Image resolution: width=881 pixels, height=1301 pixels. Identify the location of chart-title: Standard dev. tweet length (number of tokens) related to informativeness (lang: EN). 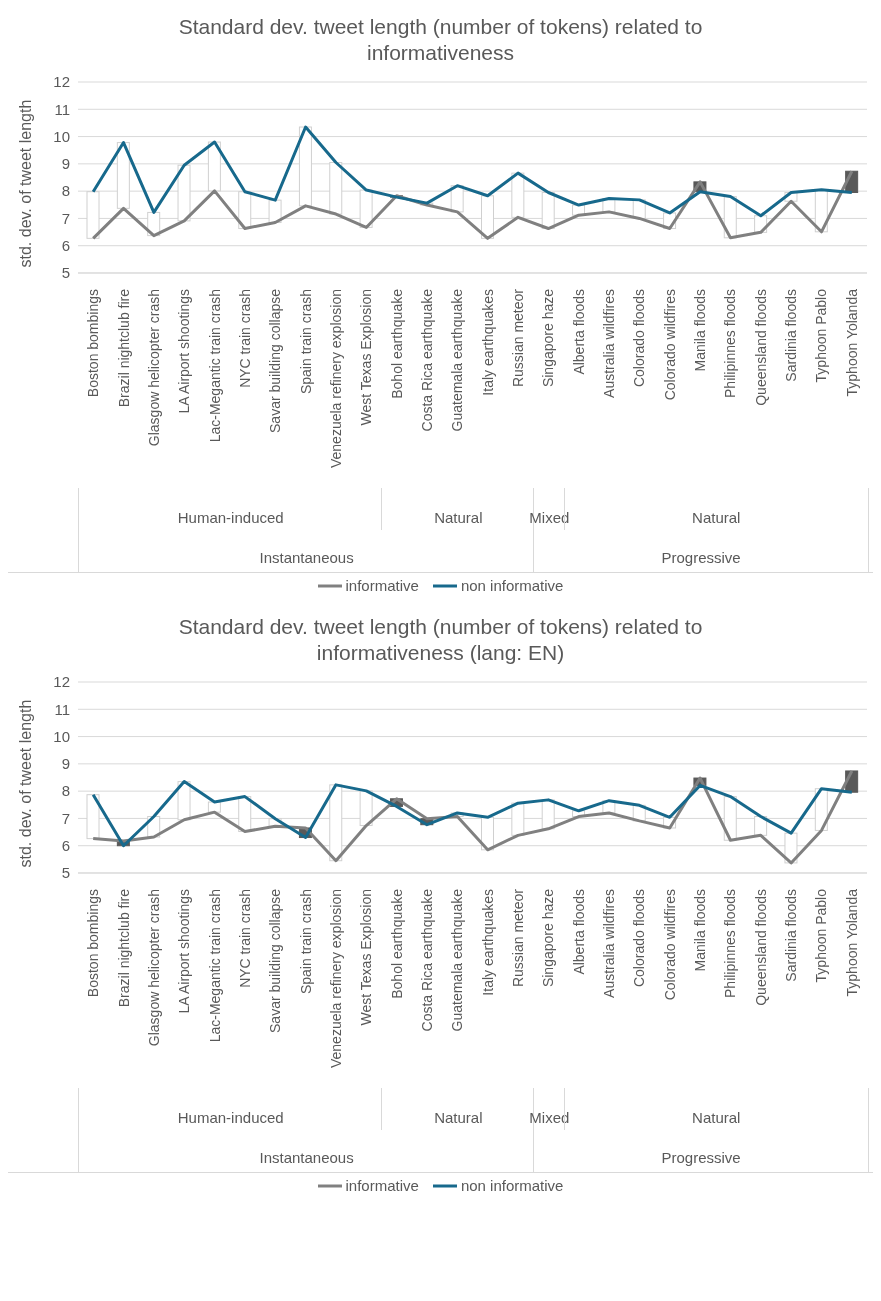
(440, 640).